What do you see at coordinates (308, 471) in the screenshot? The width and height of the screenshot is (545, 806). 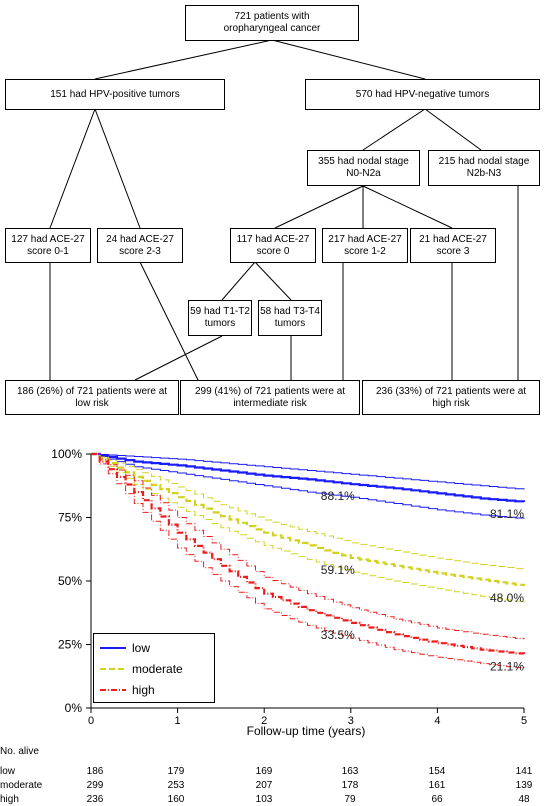 I see `ci-upper-low` at bounding box center [308, 471].